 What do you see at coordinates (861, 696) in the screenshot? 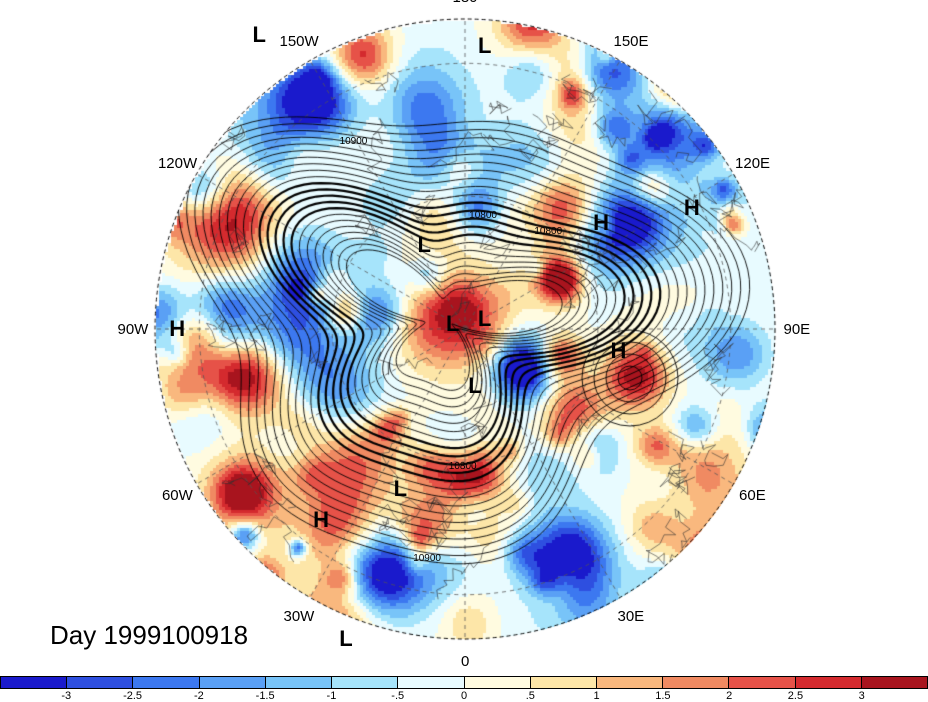
I see `colorbar-tick: 3` at bounding box center [861, 696].